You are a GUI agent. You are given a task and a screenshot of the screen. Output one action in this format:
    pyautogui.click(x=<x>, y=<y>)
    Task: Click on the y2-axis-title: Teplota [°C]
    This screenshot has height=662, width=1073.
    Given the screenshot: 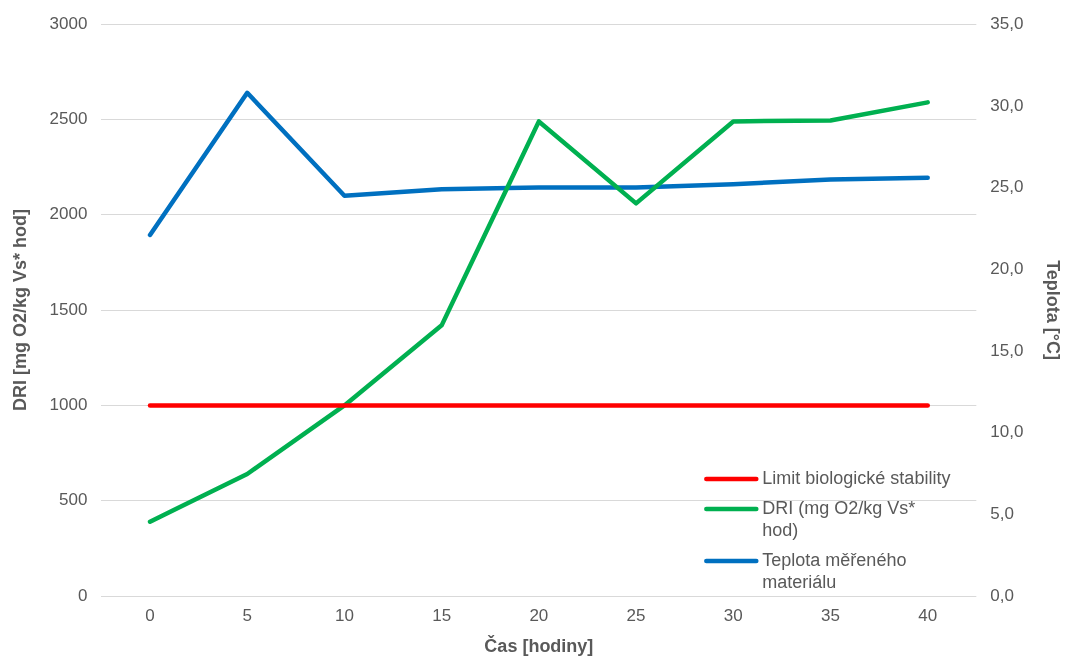 What is the action you would take?
    pyautogui.click(x=1053, y=310)
    